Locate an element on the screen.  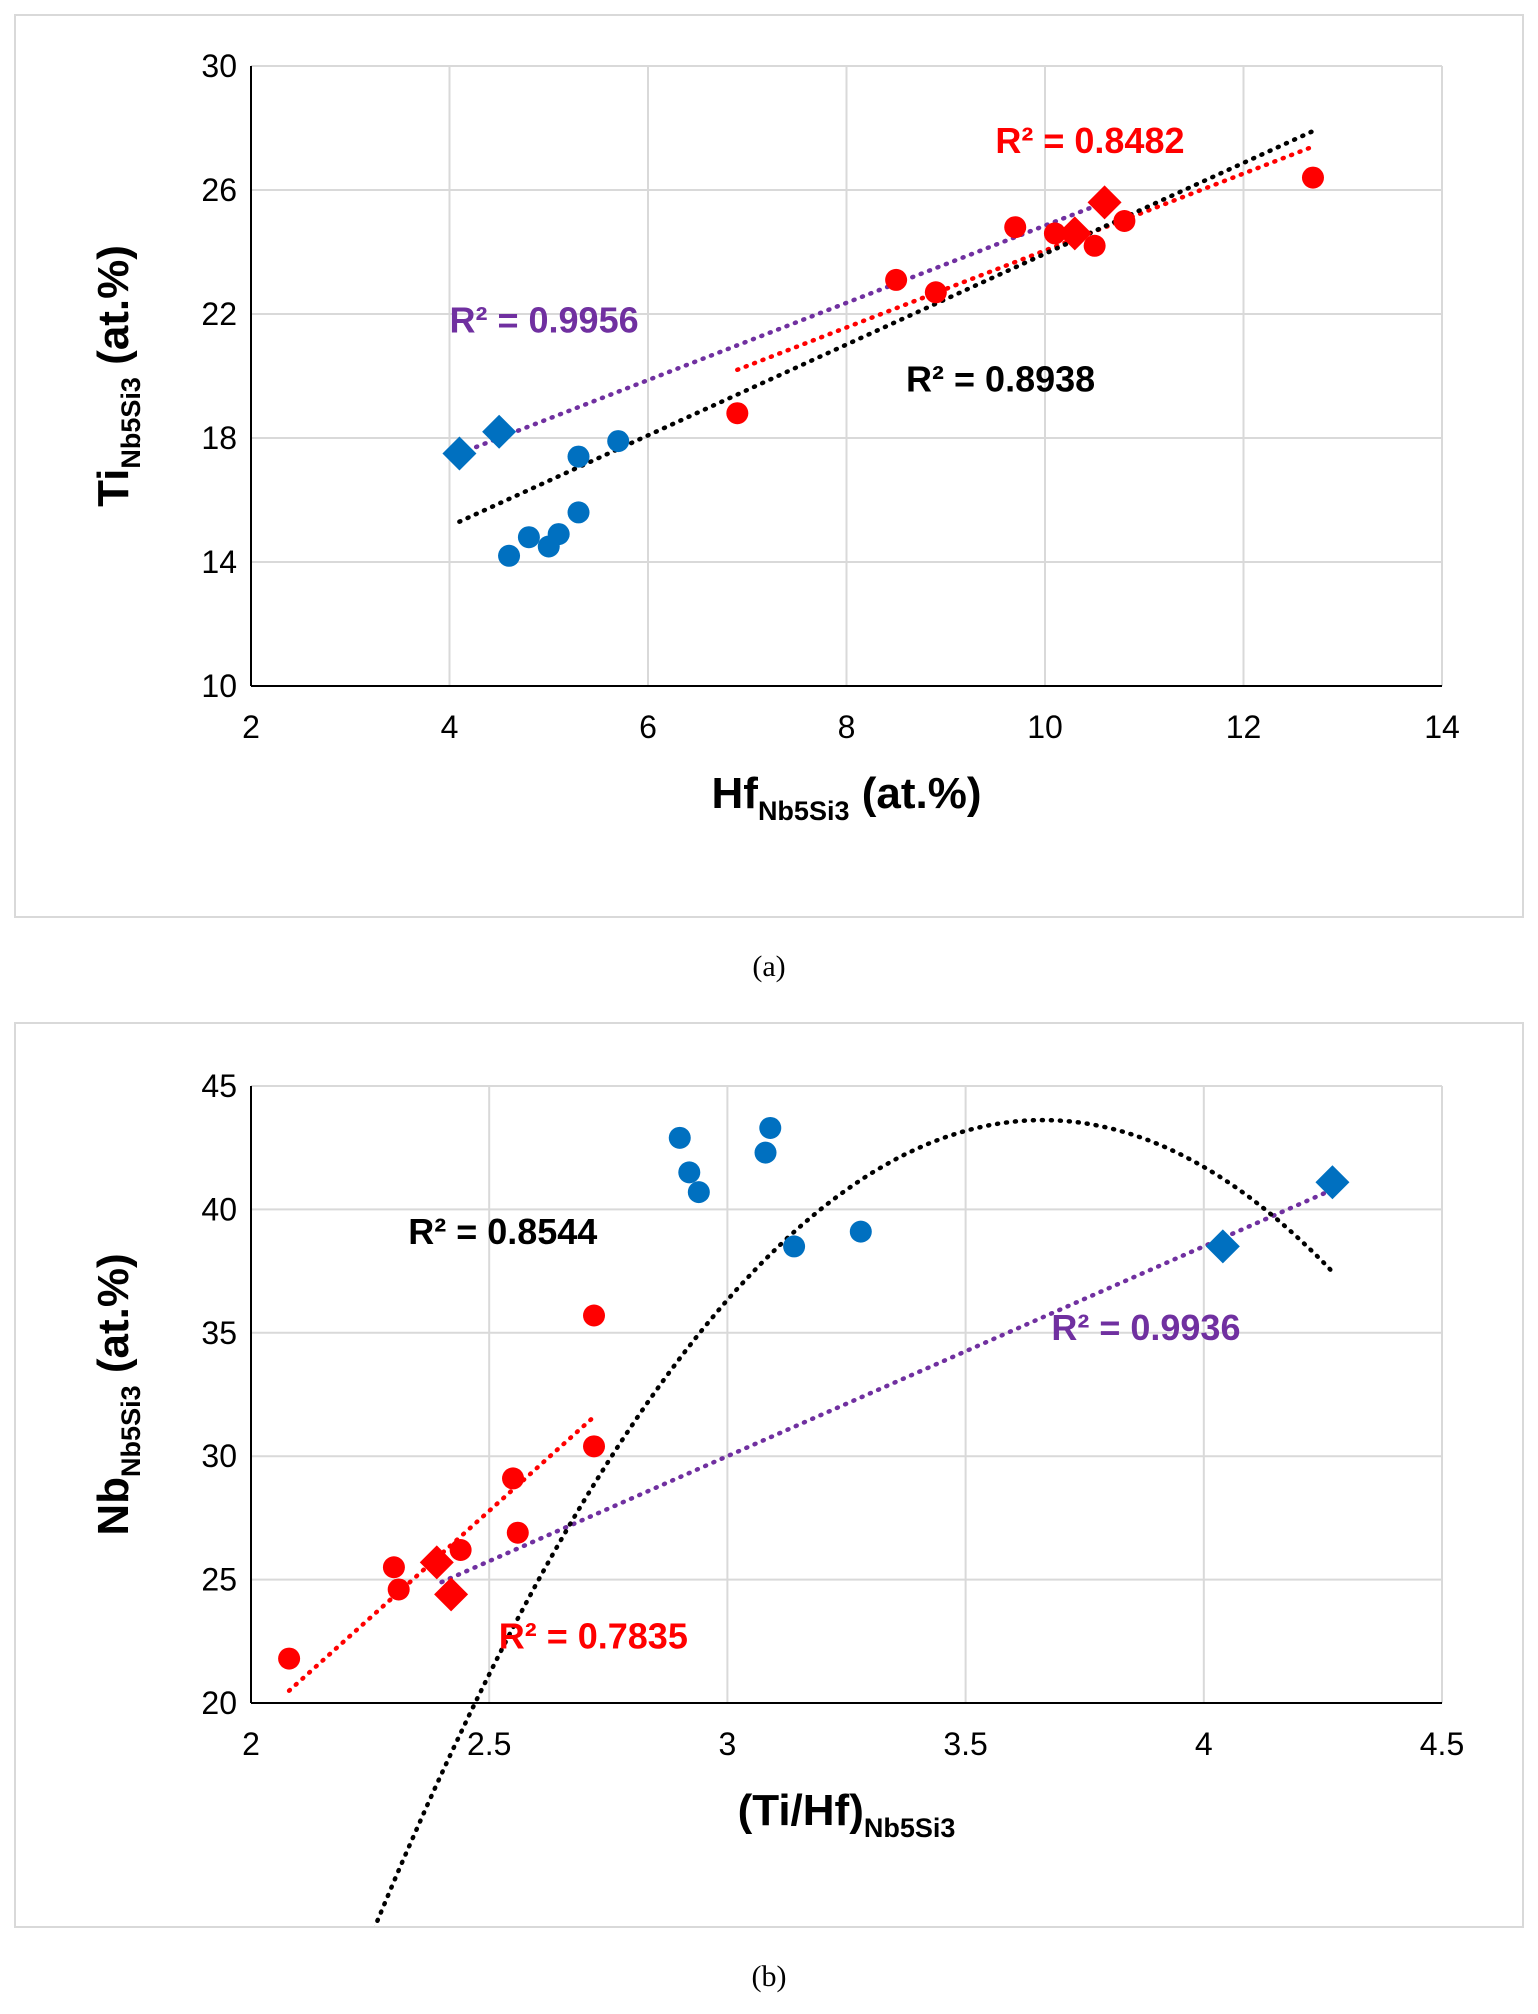
x-tick-label: 6 is located at coordinates (648, 727).